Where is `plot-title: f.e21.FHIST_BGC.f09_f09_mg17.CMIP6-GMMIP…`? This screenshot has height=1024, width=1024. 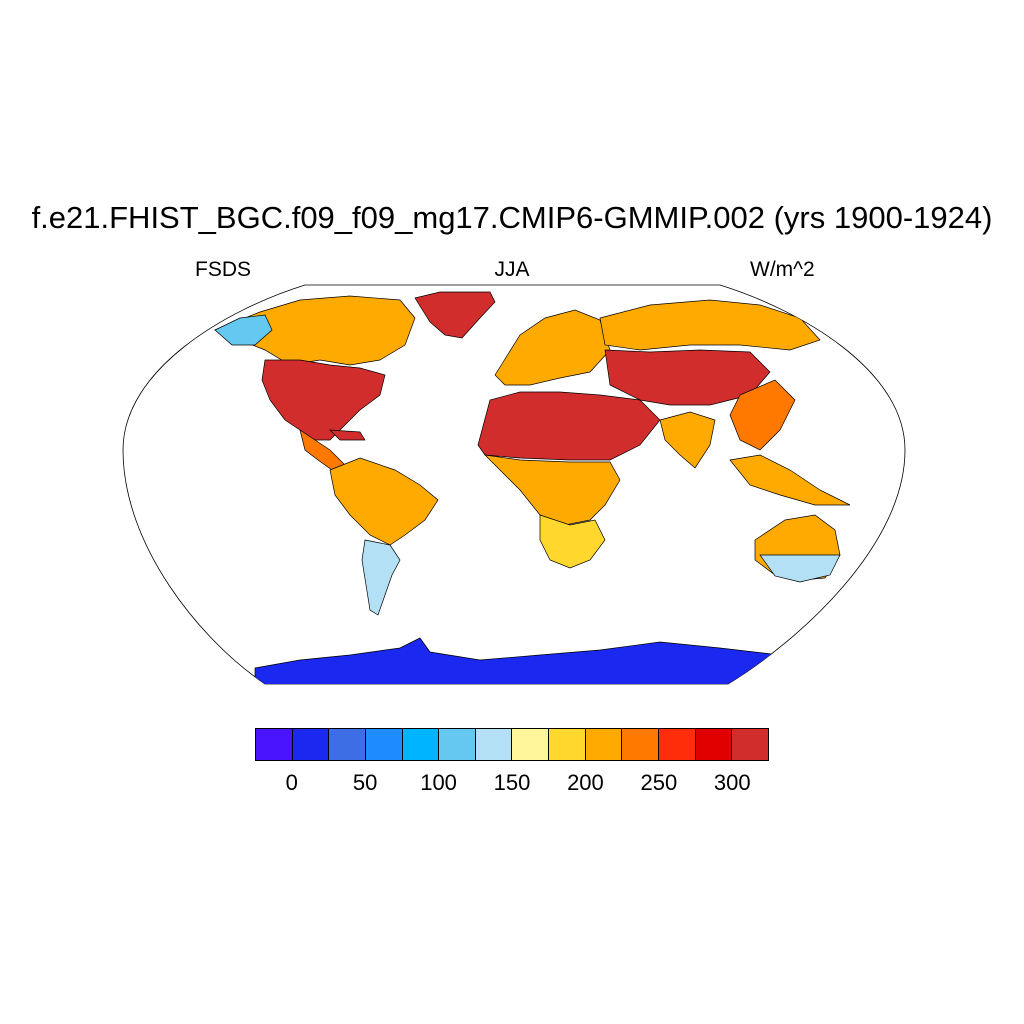
plot-title: f.e21.FHIST_BGC.f09_f09_mg17.CMIP6-GMMIP… is located at coordinates (512, 217).